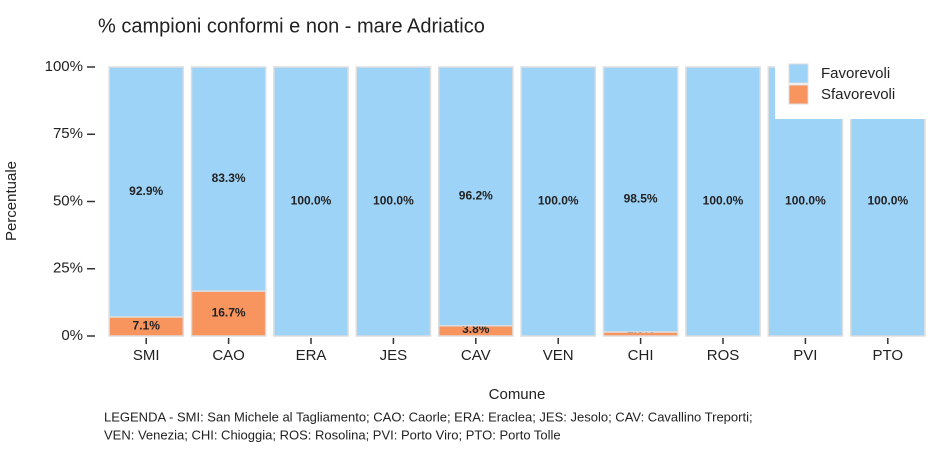 The image size is (929, 451). I want to click on legend-label: Sfavorevoli, so click(858, 94).